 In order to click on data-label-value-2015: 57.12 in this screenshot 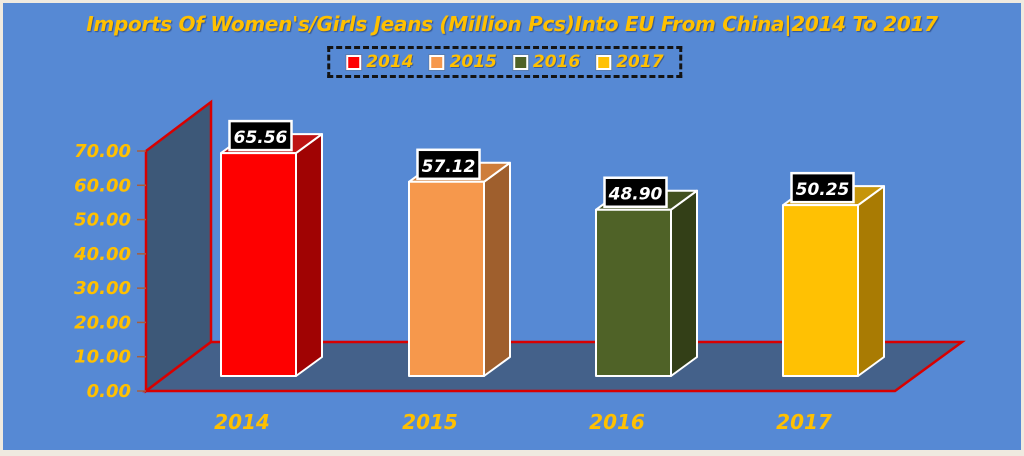, I will do `click(449, 167)`.